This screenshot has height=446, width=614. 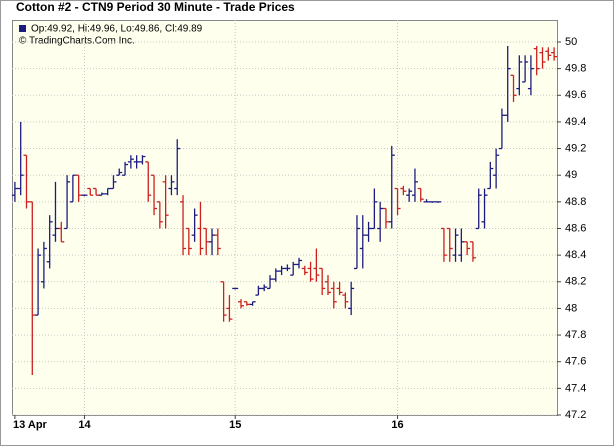 What do you see at coordinates (117, 29) in the screenshot?
I see `info-text: Op:49.92, Hi:49.96, Lo:49.86, Cl:49.89` at bounding box center [117, 29].